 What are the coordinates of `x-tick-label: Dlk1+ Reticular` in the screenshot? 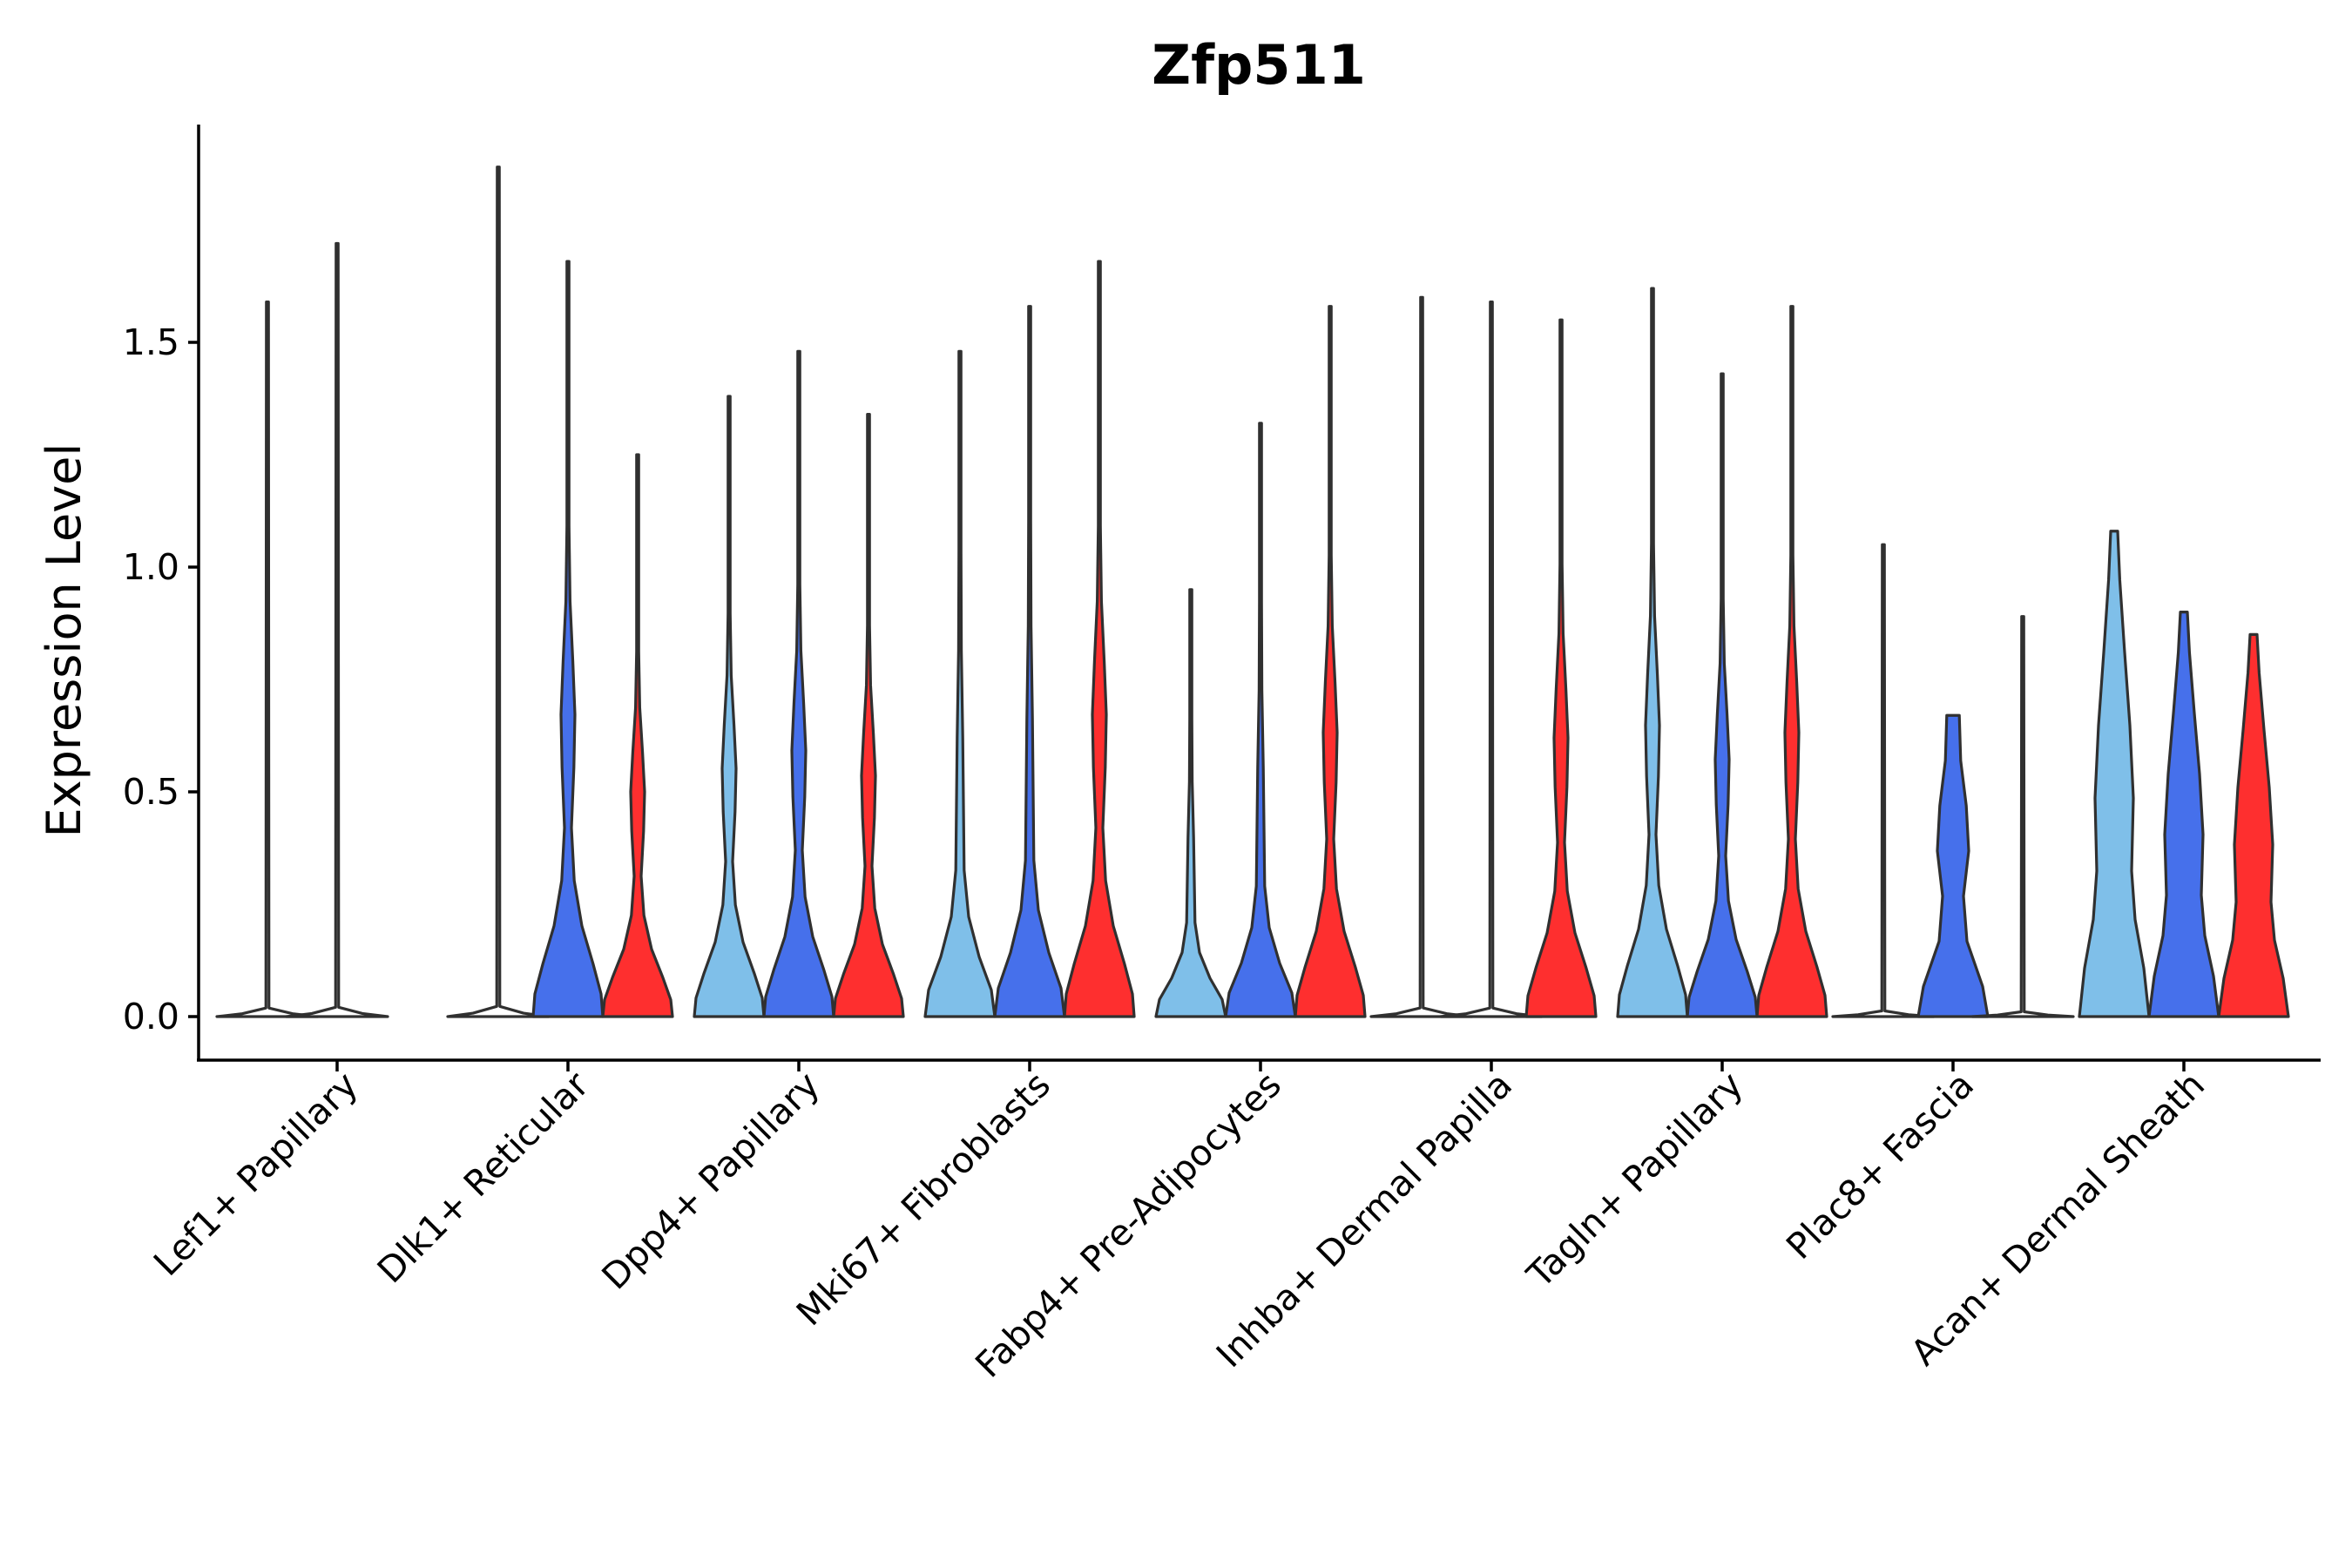 It's located at (483, 1177).